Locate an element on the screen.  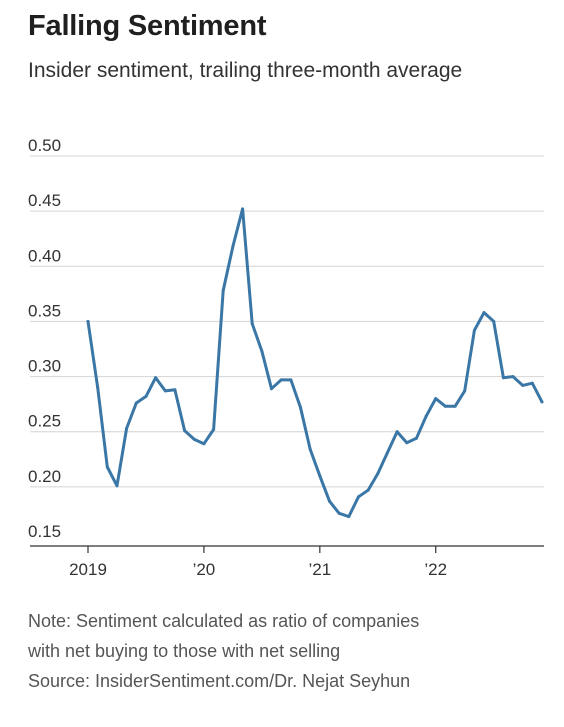
y-tick-label: 0.35 is located at coordinates (44, 310).